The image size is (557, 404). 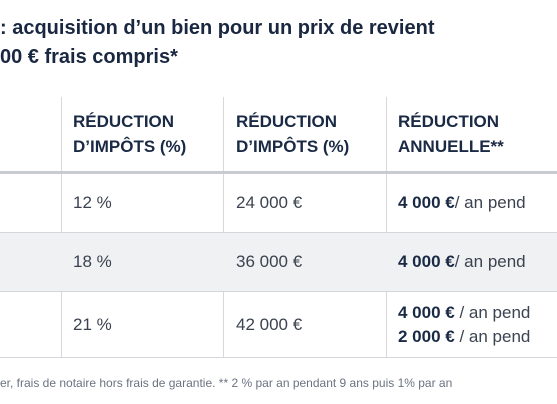 What do you see at coordinates (92, 202) in the screenshot?
I see `cell-pct: 12 %` at bounding box center [92, 202].